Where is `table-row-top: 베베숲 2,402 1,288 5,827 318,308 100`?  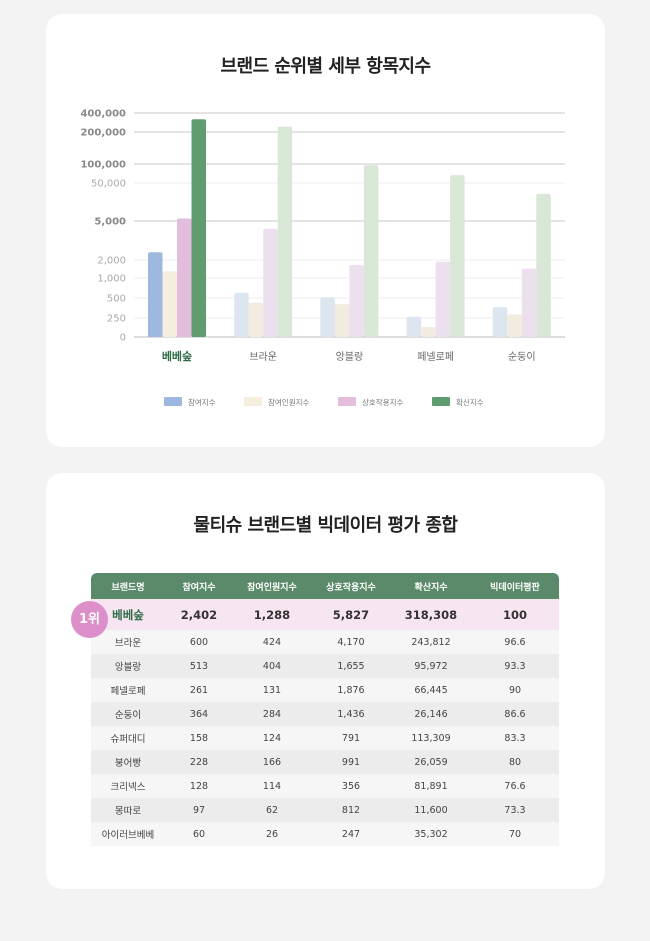 table-row-top: 베베숲 2,402 1,288 5,827 318,308 100 is located at coordinates (325, 614).